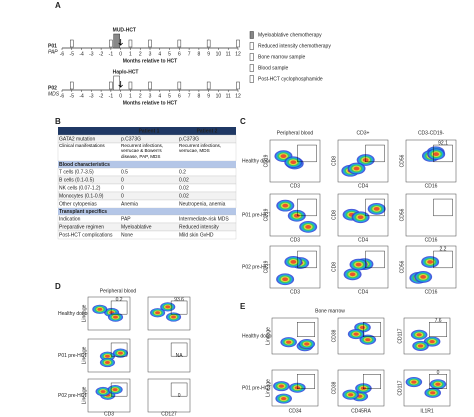  What do you see at coordinates (243, 121) in the screenshot?
I see `panel-label: C` at bounding box center [243, 121].